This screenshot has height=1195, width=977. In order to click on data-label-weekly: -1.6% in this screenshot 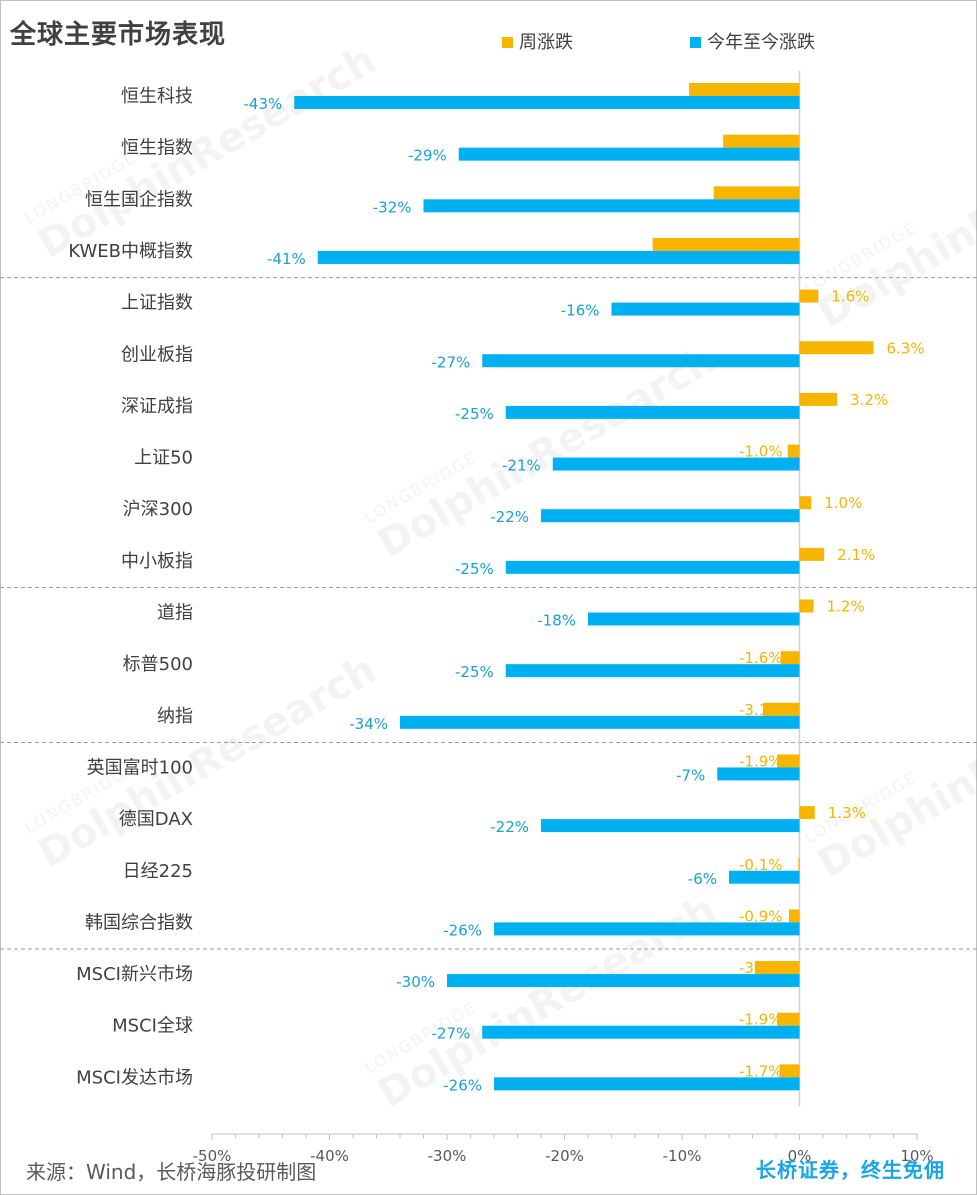, I will do `click(761, 658)`.